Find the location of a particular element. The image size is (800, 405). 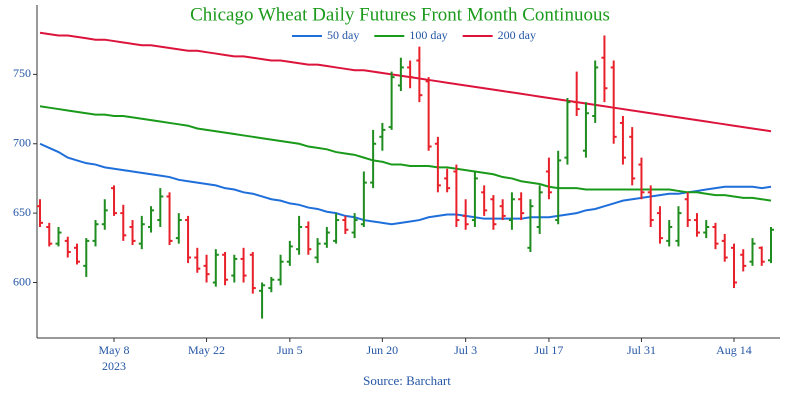

x-year-label: 2023 is located at coordinates (114, 366).